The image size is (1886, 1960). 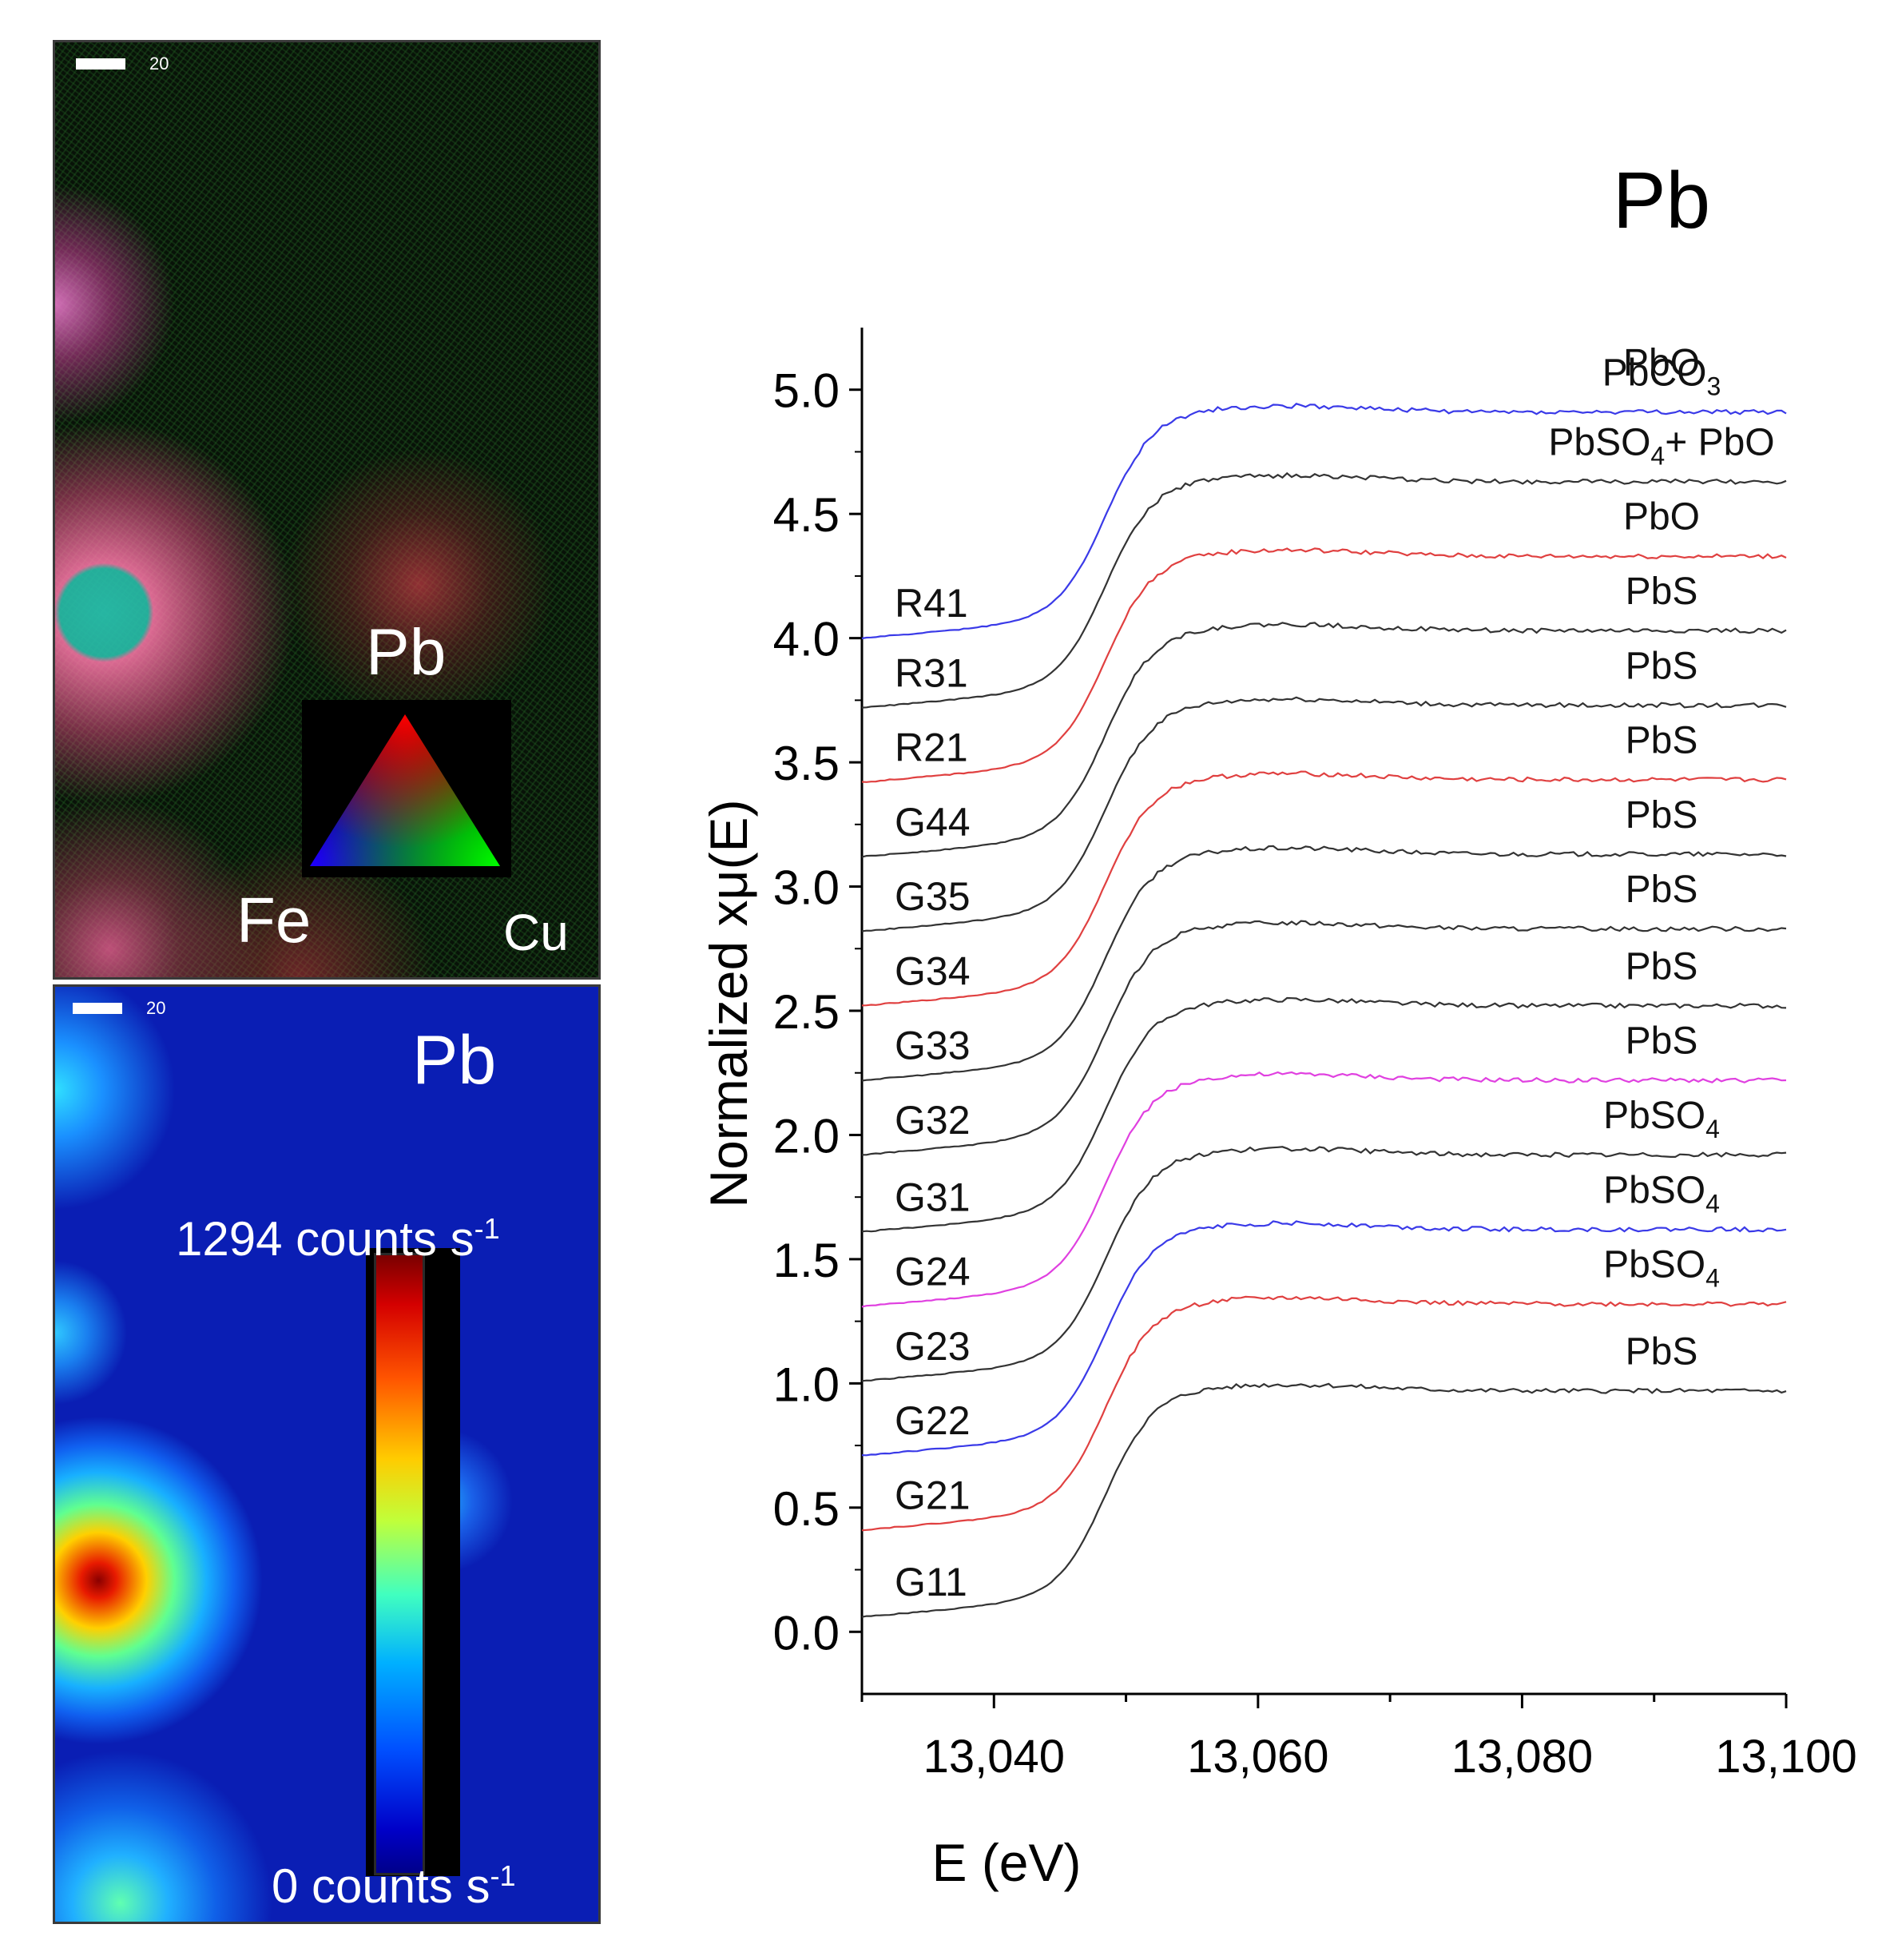 I want to click on y-tick-label: 1.0, so click(x=806, y=1384).